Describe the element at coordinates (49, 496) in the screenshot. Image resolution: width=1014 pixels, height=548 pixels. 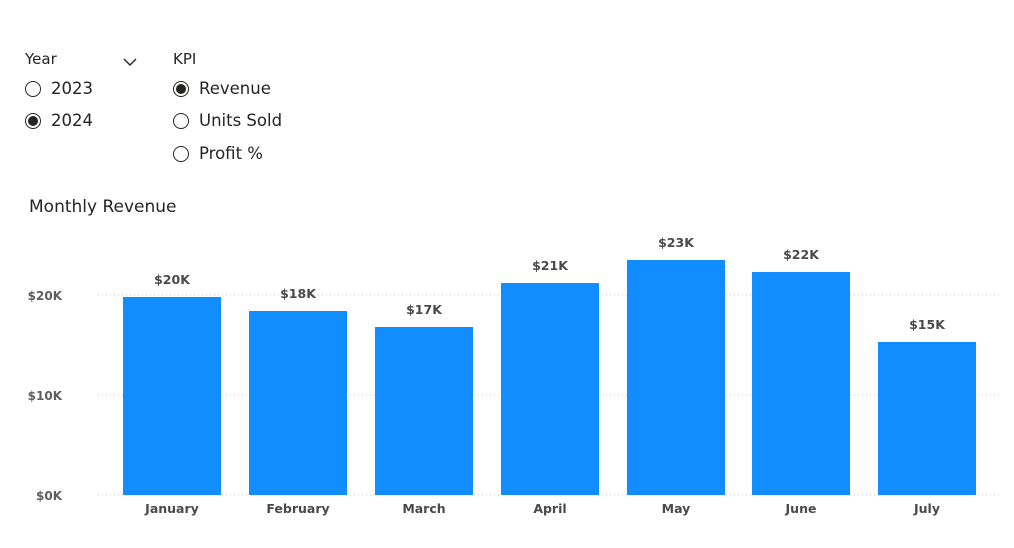
I see `y-tick-label: $0K` at that location.